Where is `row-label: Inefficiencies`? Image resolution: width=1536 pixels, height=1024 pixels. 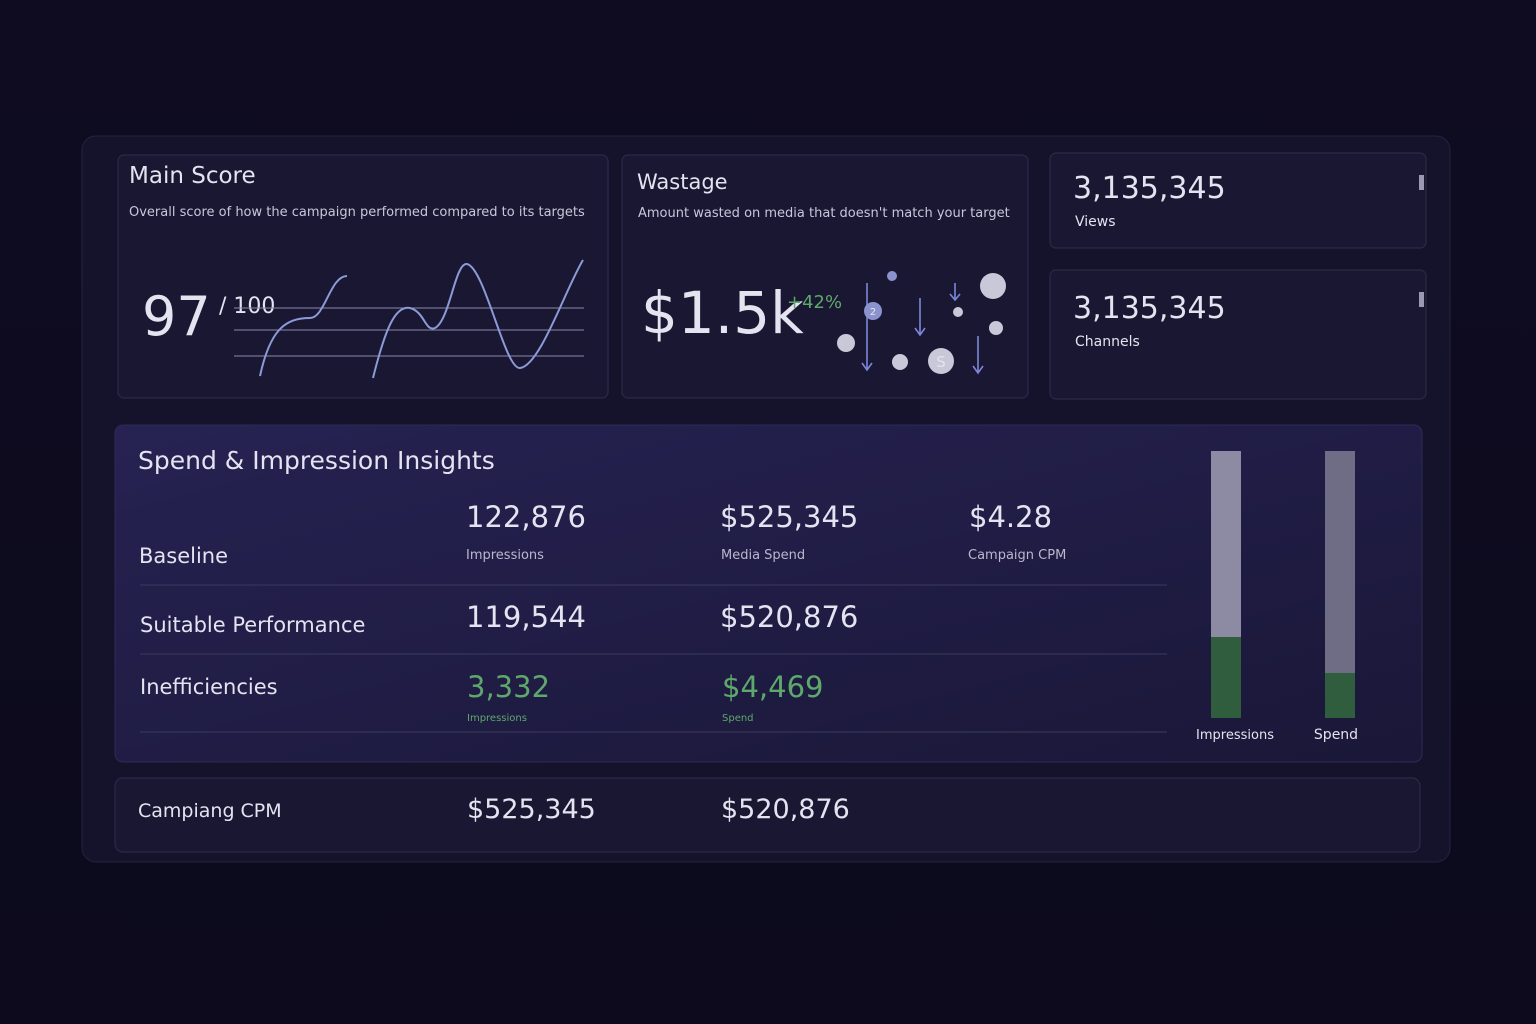
row-label: Inefficiencies is located at coordinates (209, 687).